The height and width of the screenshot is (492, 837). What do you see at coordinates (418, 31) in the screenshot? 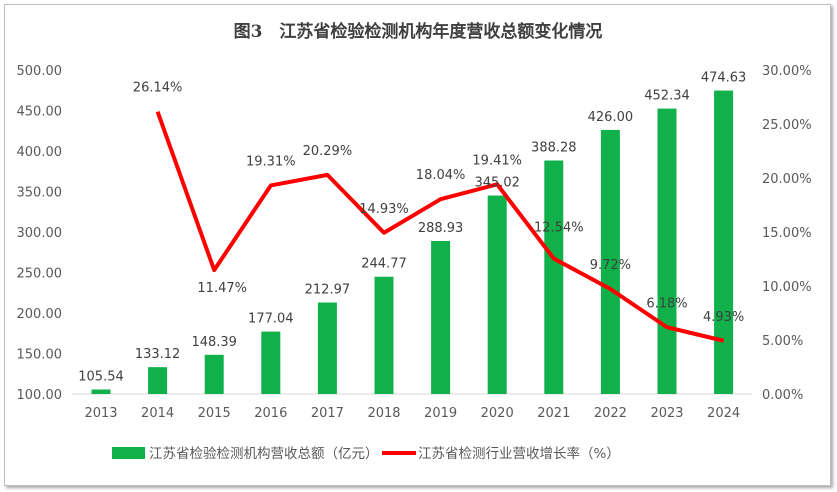
I see `chart-title: 图3 江苏省检验检测机构年度营收总额变化情况` at bounding box center [418, 31].